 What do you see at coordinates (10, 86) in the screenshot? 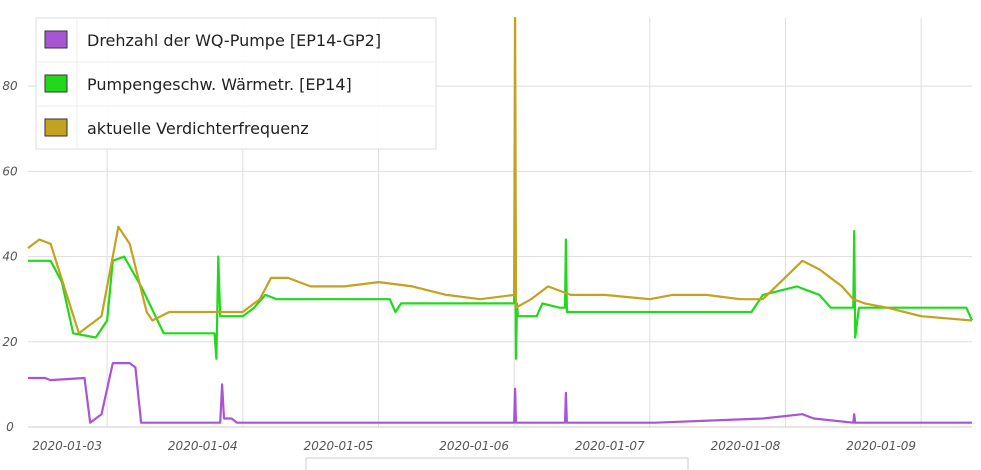
I see `y-tick-label: 80` at bounding box center [10, 86].